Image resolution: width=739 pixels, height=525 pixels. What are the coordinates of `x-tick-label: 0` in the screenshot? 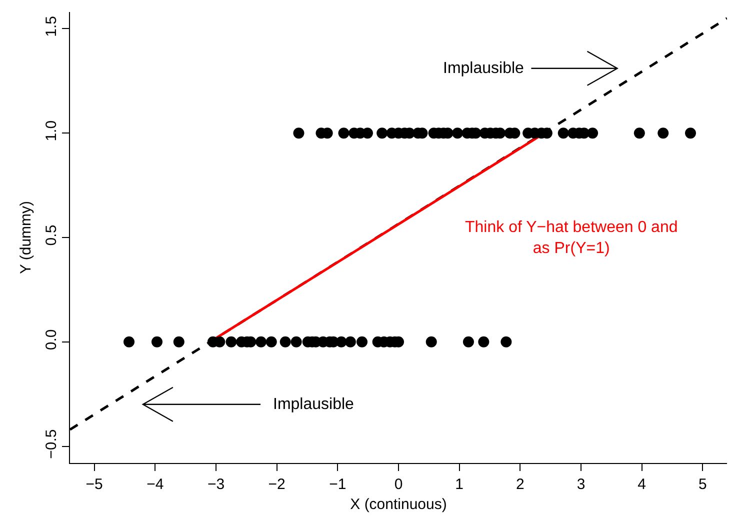 It's located at (398, 484).